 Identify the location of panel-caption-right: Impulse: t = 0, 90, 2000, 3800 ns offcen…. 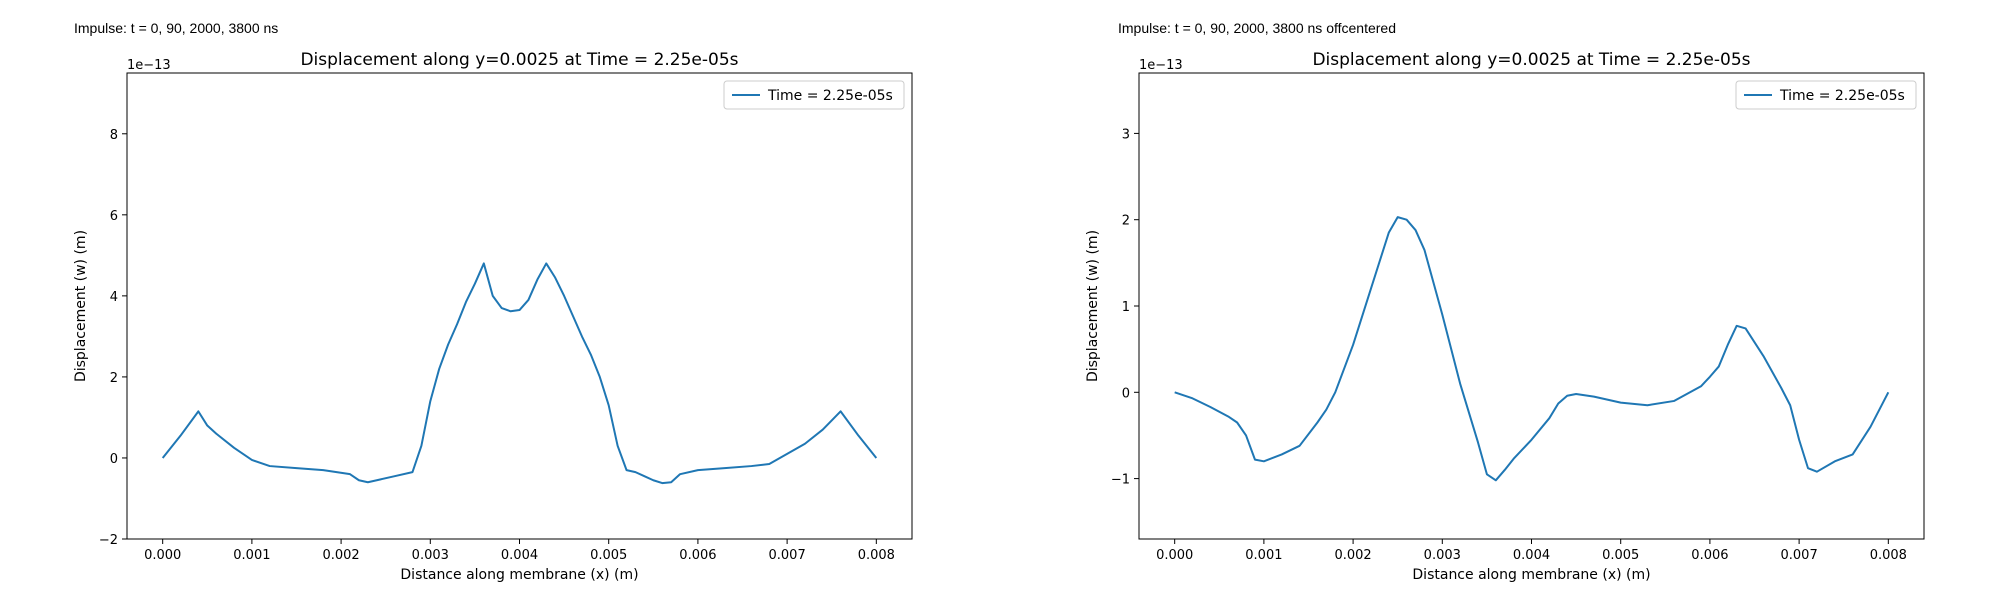
(1257, 28).